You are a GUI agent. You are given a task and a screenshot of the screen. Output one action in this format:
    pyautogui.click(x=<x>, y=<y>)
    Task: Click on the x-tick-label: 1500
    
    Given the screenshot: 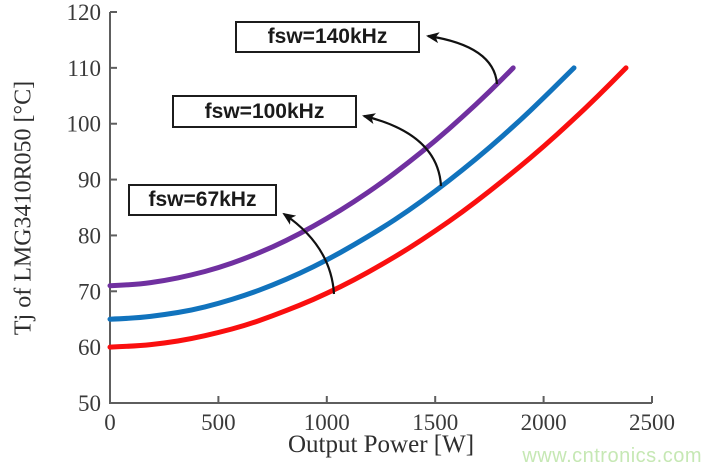 What is the action you would take?
    pyautogui.click(x=435, y=422)
    